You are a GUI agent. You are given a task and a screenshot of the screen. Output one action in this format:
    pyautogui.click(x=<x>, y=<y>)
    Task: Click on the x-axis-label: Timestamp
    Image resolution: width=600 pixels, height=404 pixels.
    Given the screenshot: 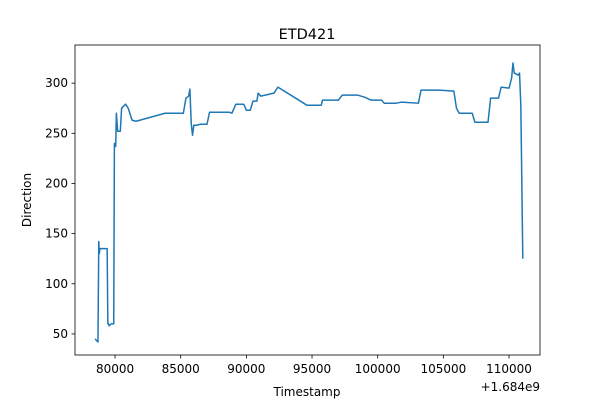 What is the action you would take?
    pyautogui.click(x=307, y=392)
    